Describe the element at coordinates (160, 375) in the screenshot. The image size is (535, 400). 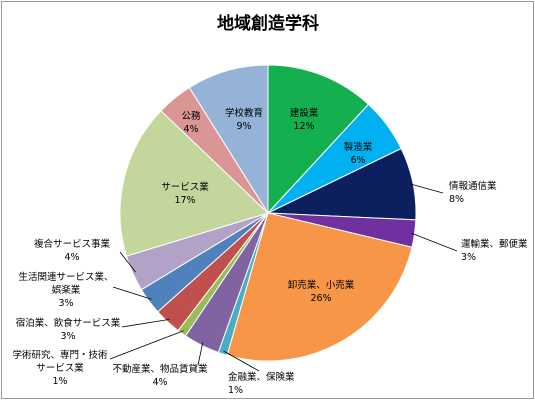
I see `slice-label: 不動産業、物品賃貸業 4%` at that location.